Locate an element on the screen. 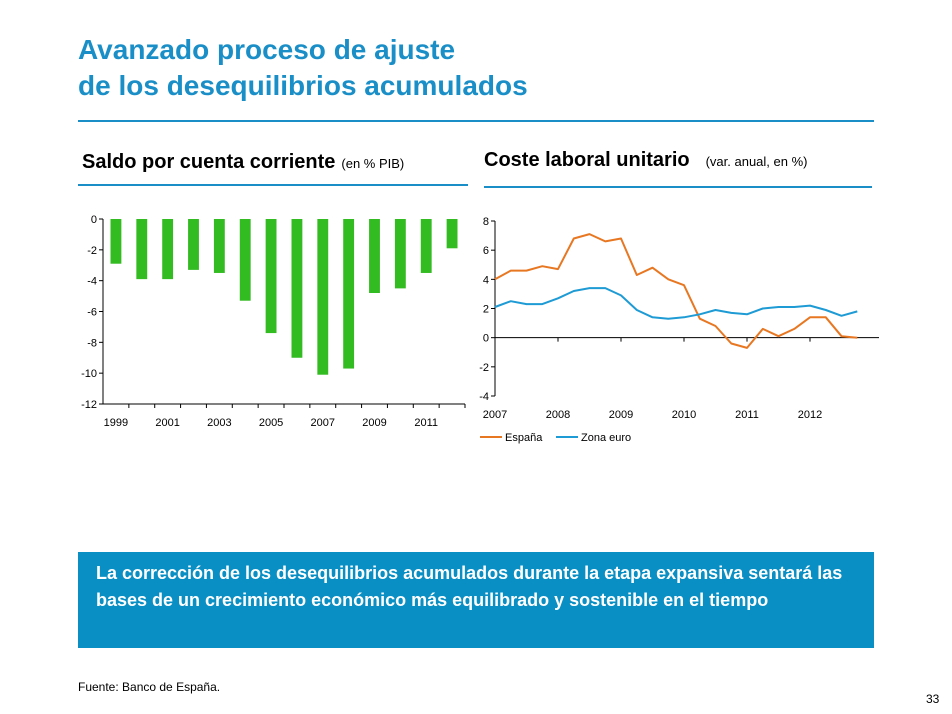 This screenshot has height=714, width=952. line-chart-y-tick-label: 0 is located at coordinates (486, 339).